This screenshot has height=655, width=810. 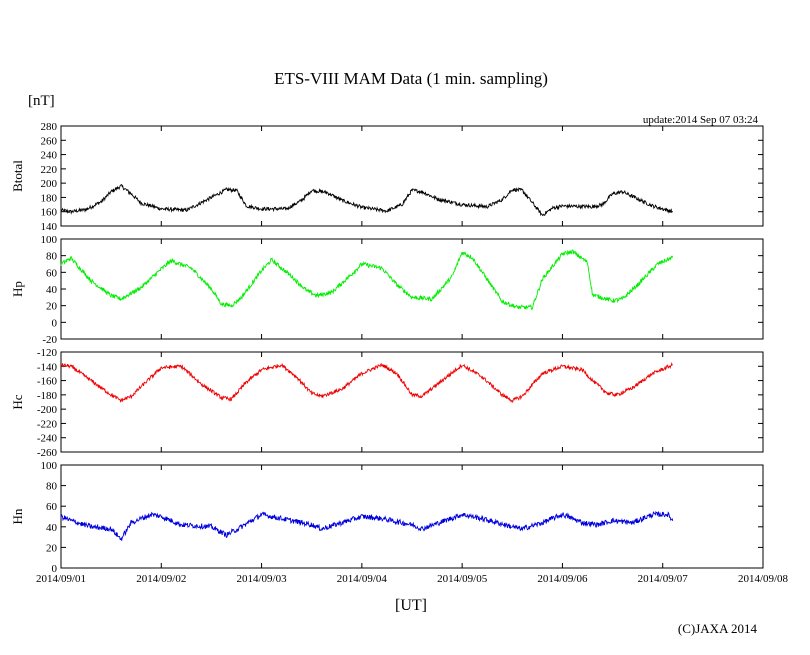 I want to click on y-tick-label: -180, so click(x=47, y=396).